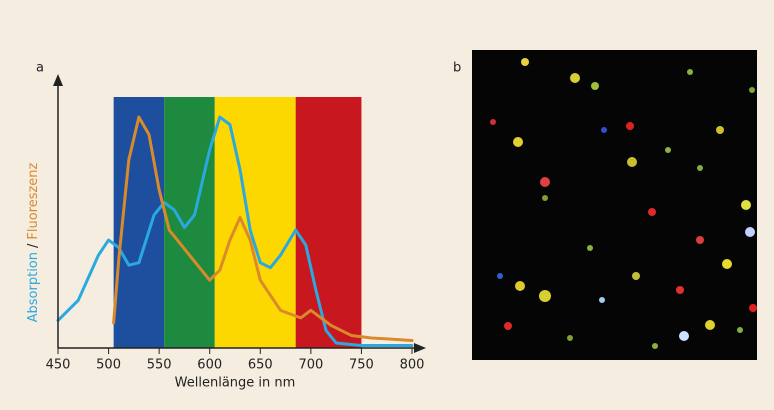 The image size is (774, 410). I want to click on x-tick-label: 600, so click(209, 365).